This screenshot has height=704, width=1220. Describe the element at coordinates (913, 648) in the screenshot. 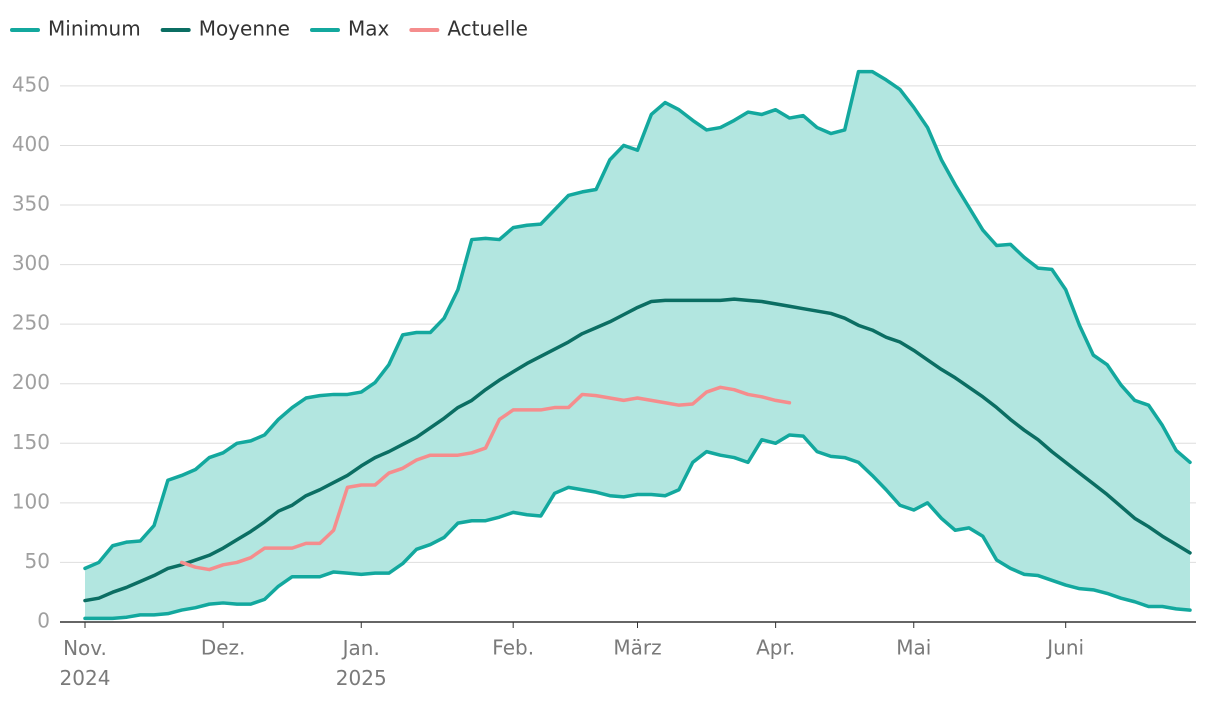

I see `x-tick-label: Mai` at that location.